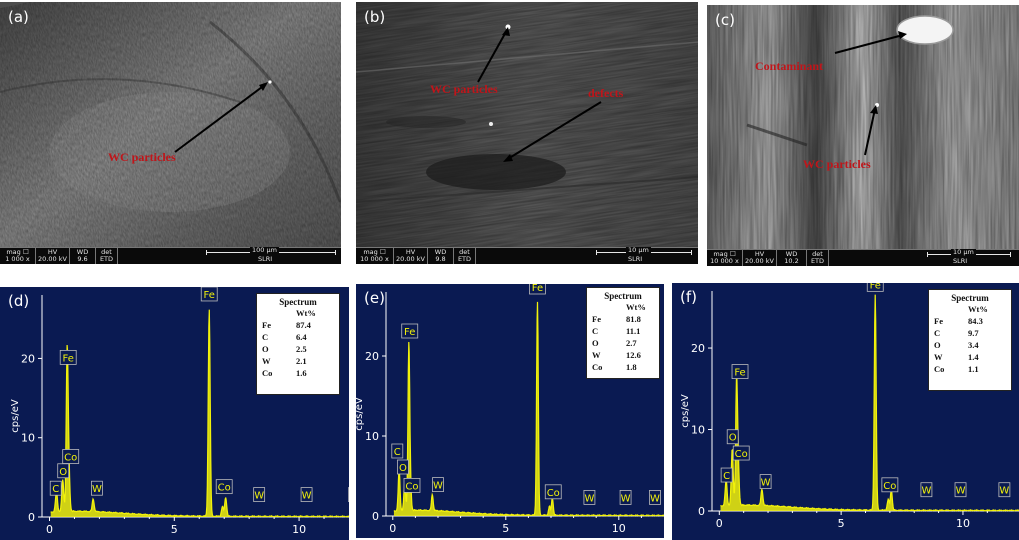 Image resolution: width=1019 pixels, height=540 pixels. Describe the element at coordinates (619, 338) in the screenshot. I see `legend-table: Wt% Fe 81.8 C 11.1 O 2.7 W 12.6 Co 1.8` at that location.